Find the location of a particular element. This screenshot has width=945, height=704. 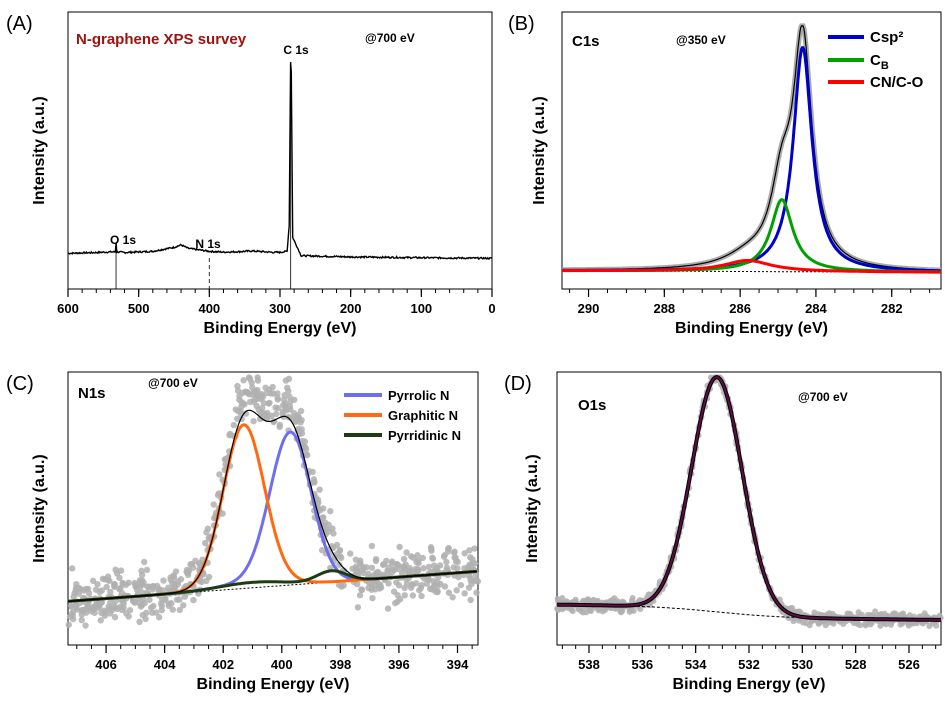

x-tick-label: 200 is located at coordinates (351, 308).